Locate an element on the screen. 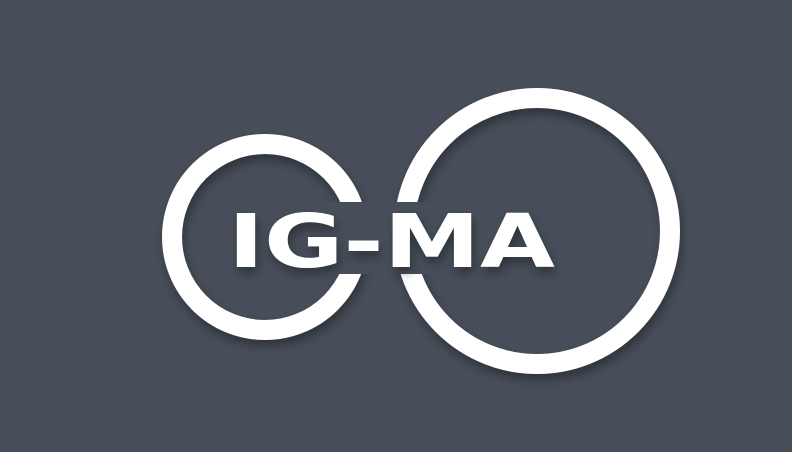 Image resolution: width=792 pixels, height=452 pixels. text-backdrop is located at coordinates (388, 238).